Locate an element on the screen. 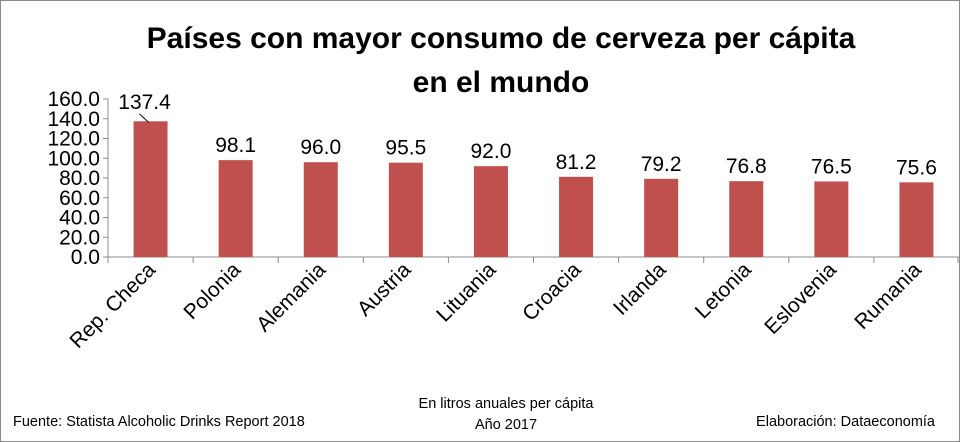 The image size is (960, 442). x-tick-label: Eslovenia is located at coordinates (800, 298).